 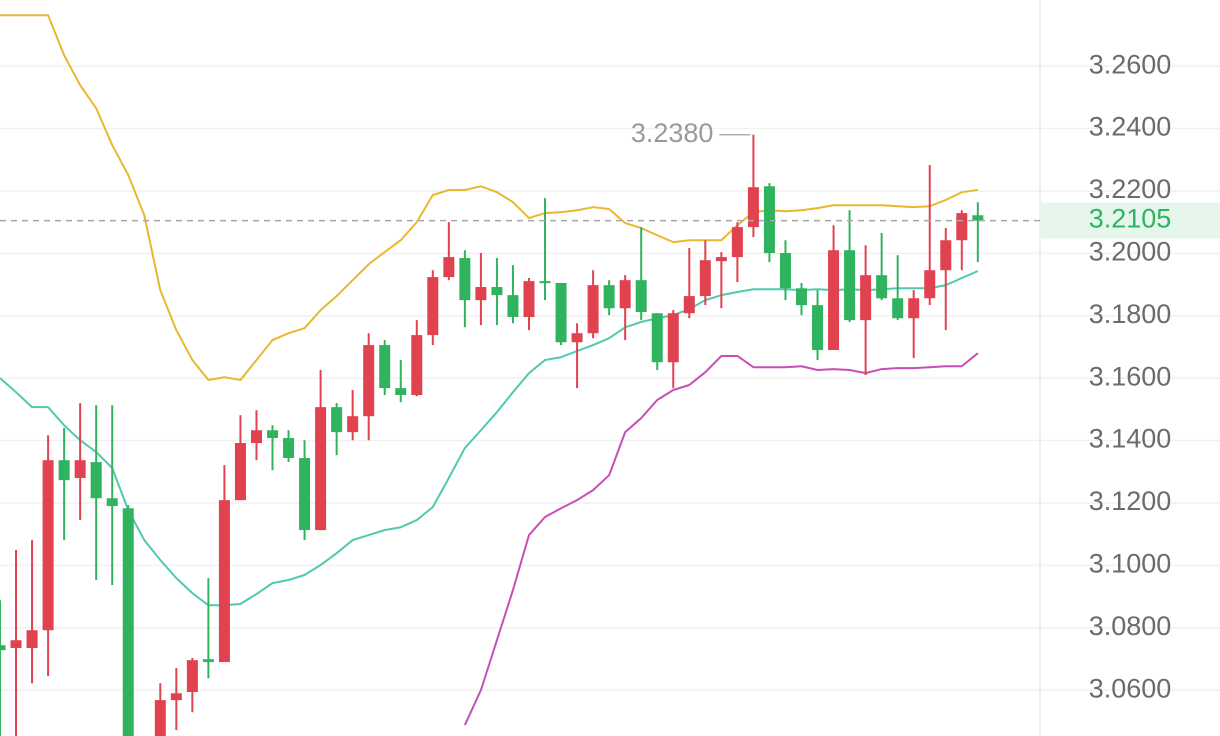 I want to click on y-tick-label: 3.1200, so click(x=1130, y=501).